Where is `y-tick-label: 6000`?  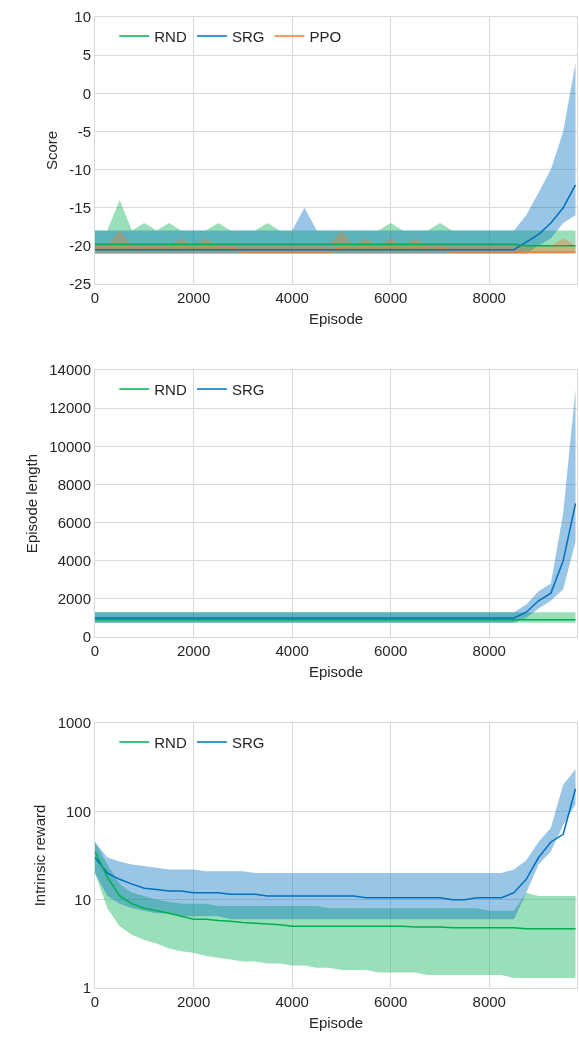
y-tick-label: 6000 is located at coordinates (74, 522).